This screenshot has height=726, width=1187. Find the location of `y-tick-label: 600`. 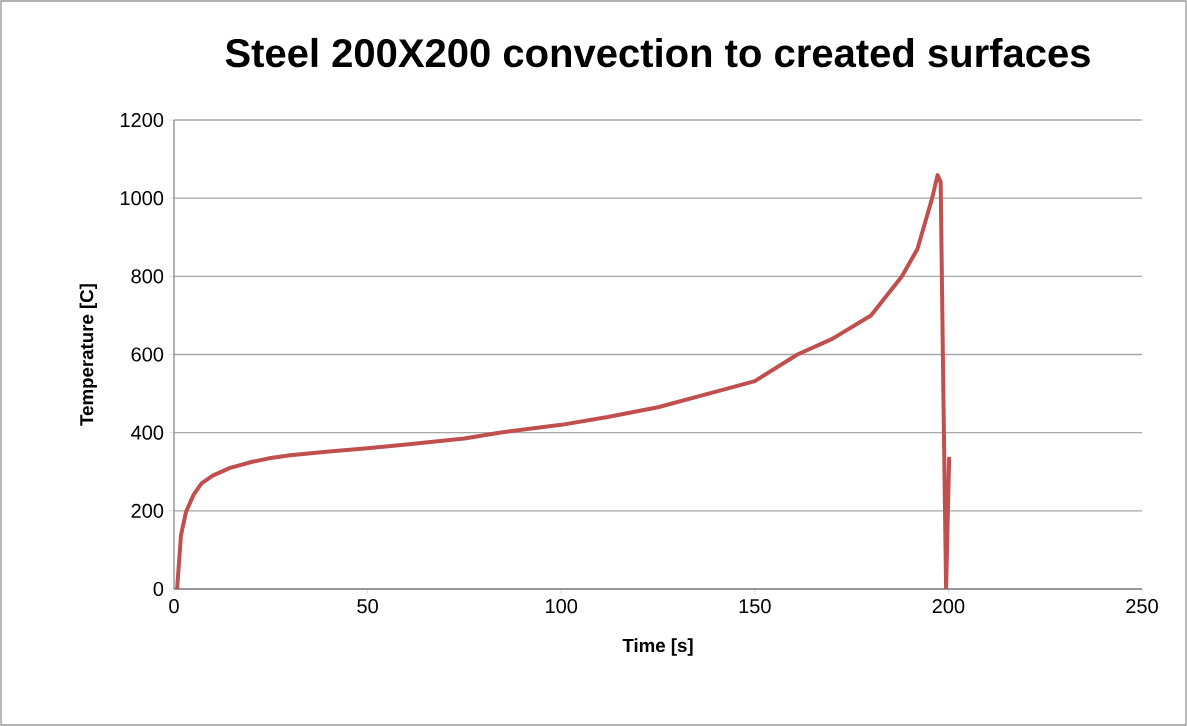

y-tick-label: 600 is located at coordinates (147, 354).